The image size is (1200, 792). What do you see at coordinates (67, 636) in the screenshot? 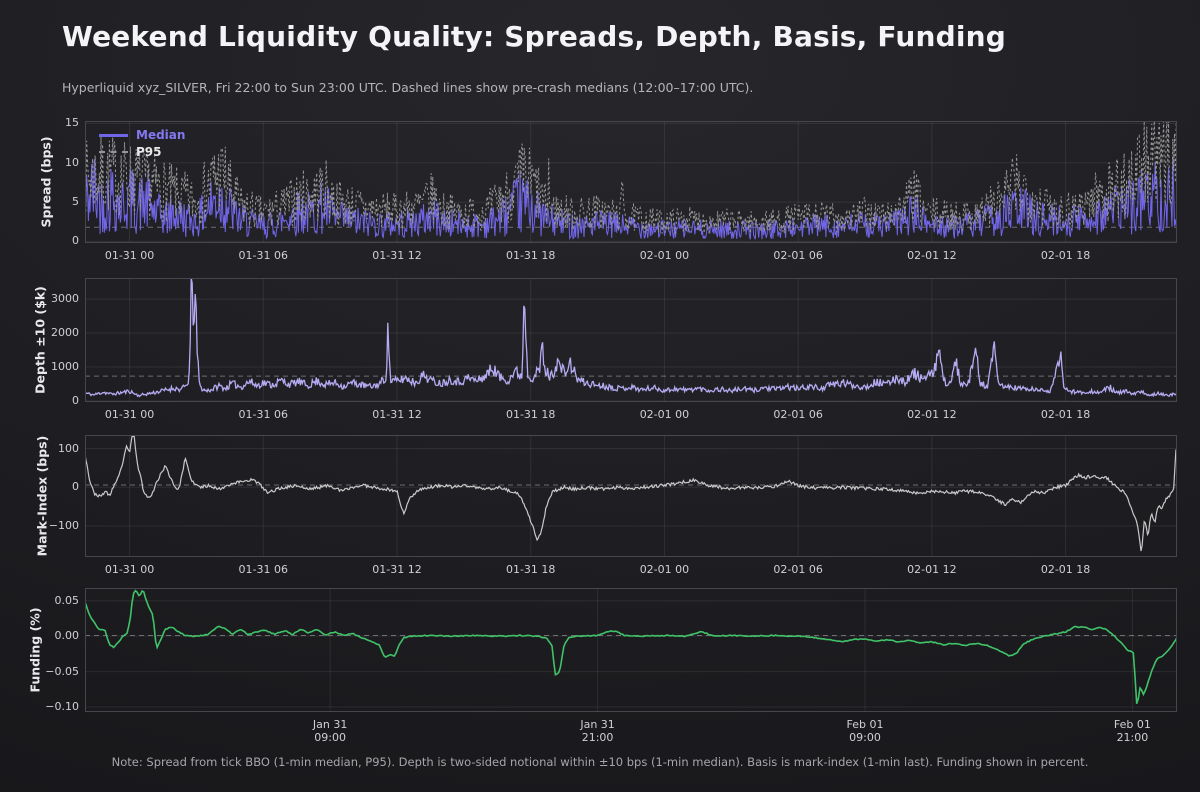
I see `ytick-funding: 0.00` at bounding box center [67, 636].